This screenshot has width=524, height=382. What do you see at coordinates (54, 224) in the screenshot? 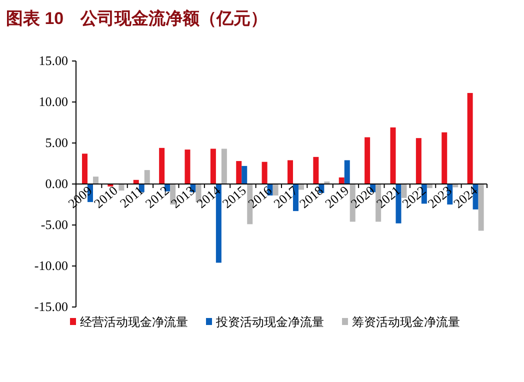
I see `y-tick-label: -5.00` at bounding box center [54, 224].